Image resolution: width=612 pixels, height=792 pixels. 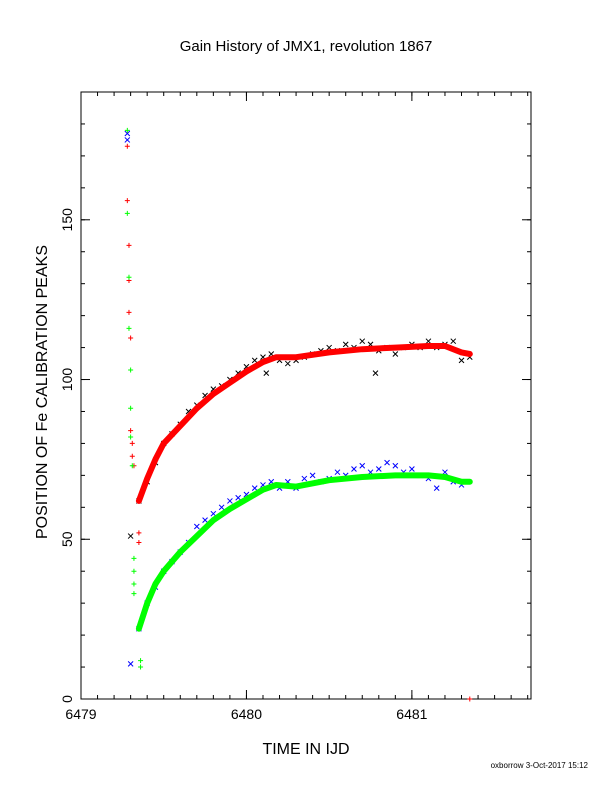 What do you see at coordinates (540, 765) in the screenshot?
I see `footer-stamp: oxborrow 3-Oct-2017 15:12` at bounding box center [540, 765].